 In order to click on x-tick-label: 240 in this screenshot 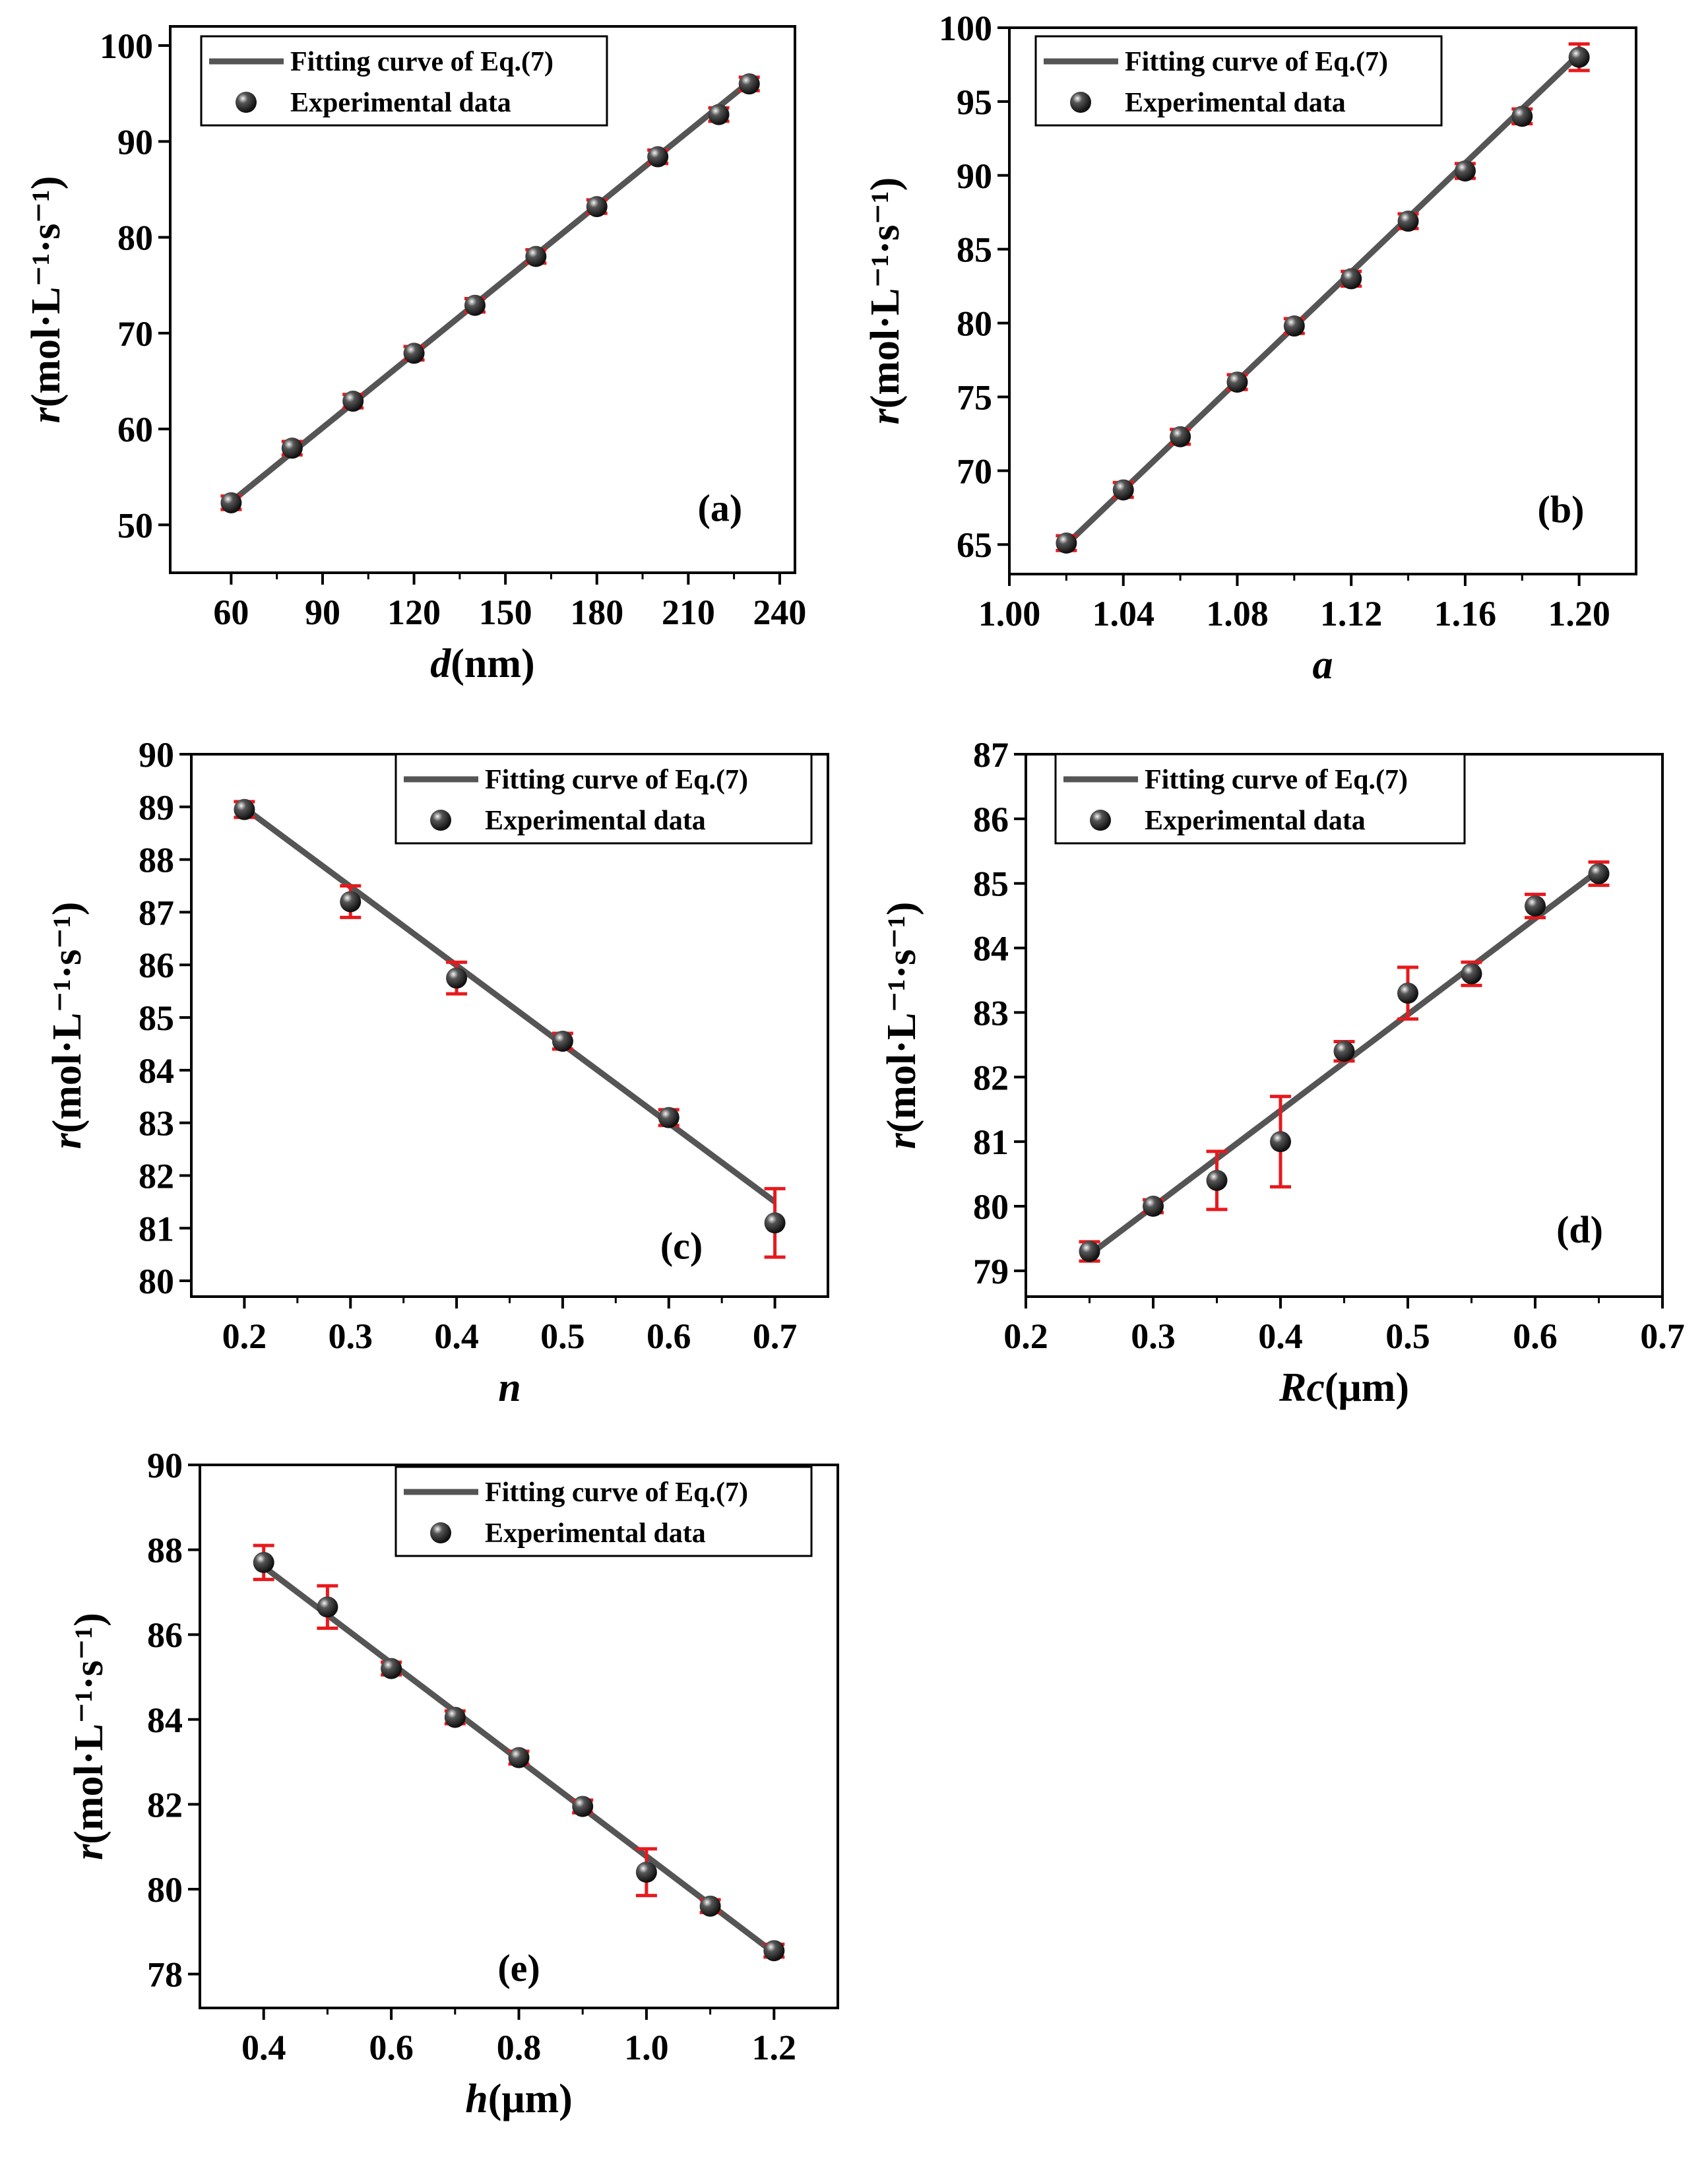, I will do `click(779, 612)`.